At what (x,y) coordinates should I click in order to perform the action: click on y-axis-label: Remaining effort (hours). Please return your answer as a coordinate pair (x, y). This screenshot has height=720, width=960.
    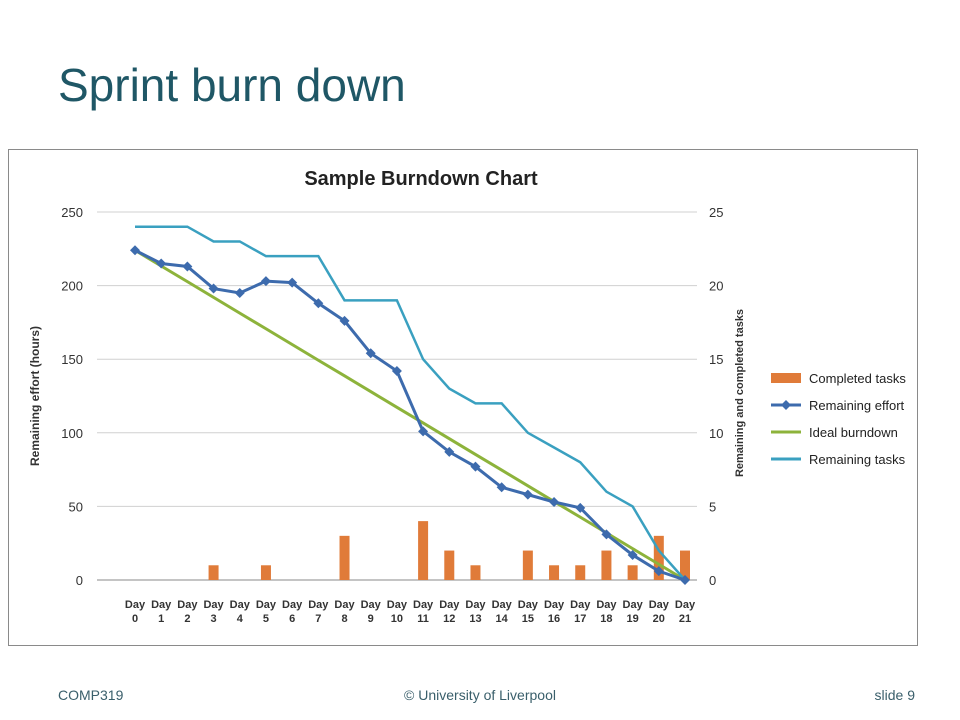
    Looking at the image, I should click on (35, 396).